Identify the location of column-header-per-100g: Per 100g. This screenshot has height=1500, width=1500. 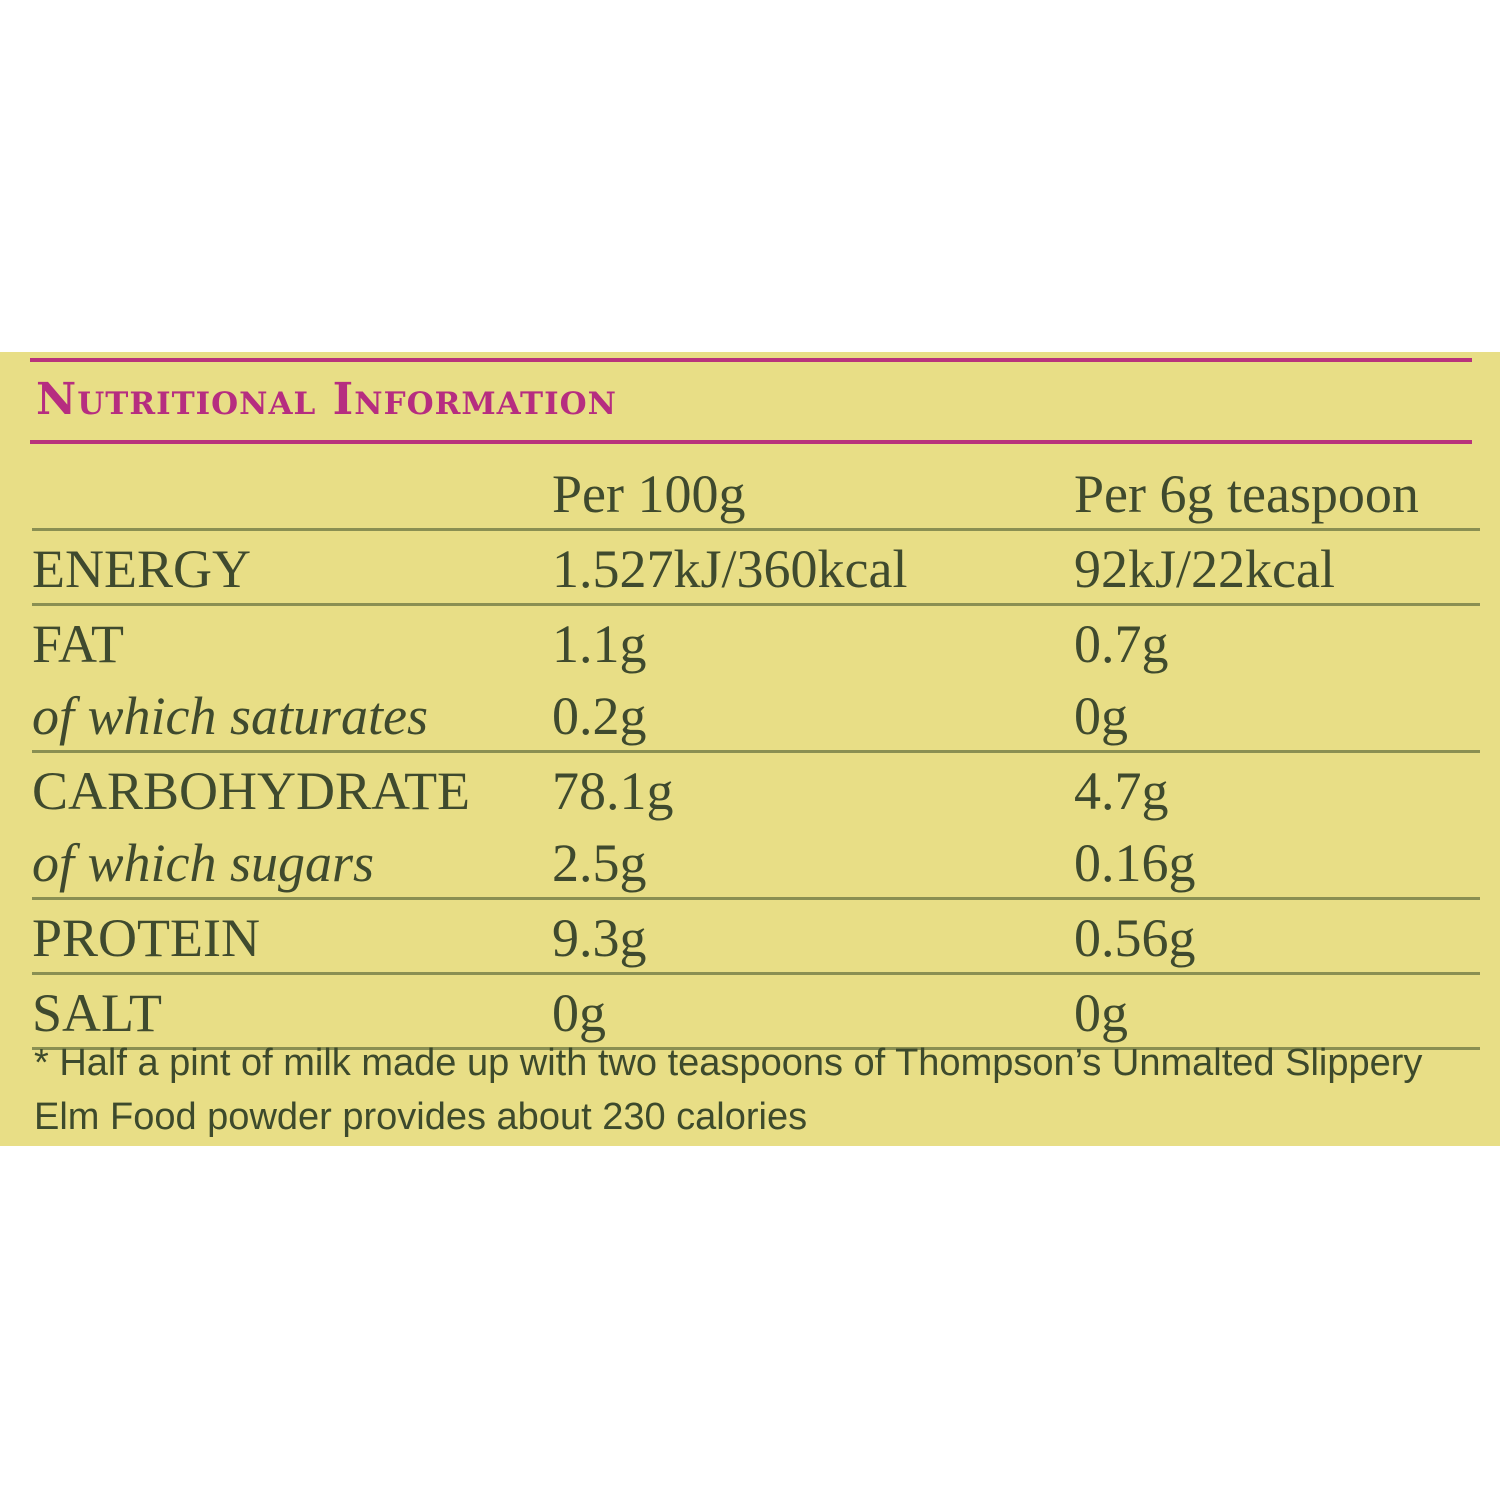
(649, 494).